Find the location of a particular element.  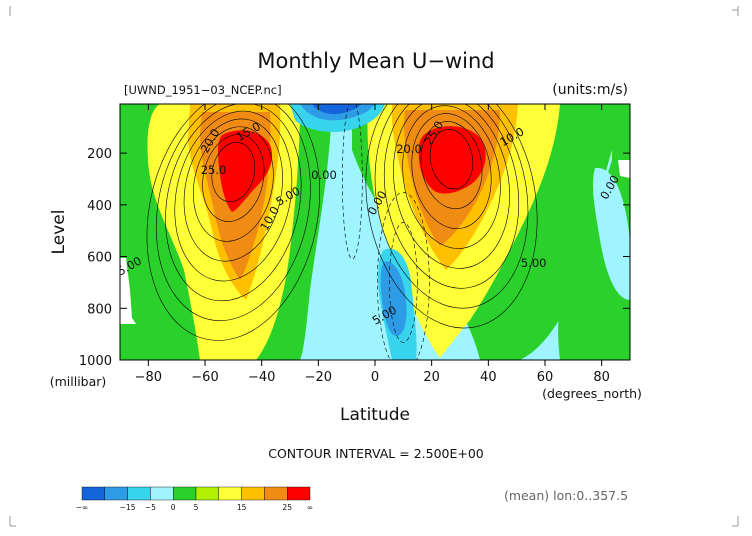

y-axis-units: (millibar) is located at coordinates (78, 381).